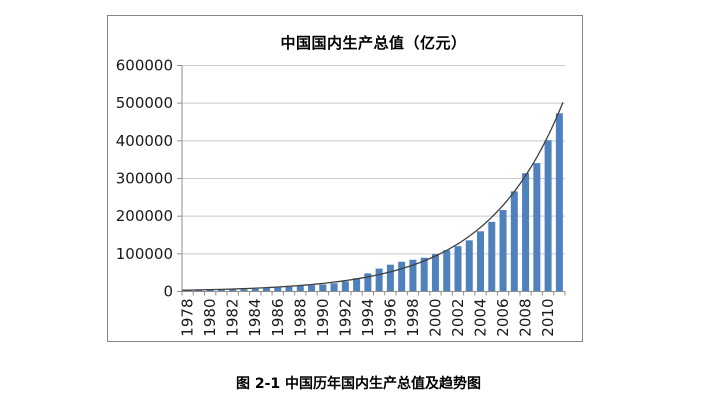 The width and height of the screenshot is (717, 405). Describe the element at coordinates (503, 318) in the screenshot. I see `x-axis-label: 2006` at that location.